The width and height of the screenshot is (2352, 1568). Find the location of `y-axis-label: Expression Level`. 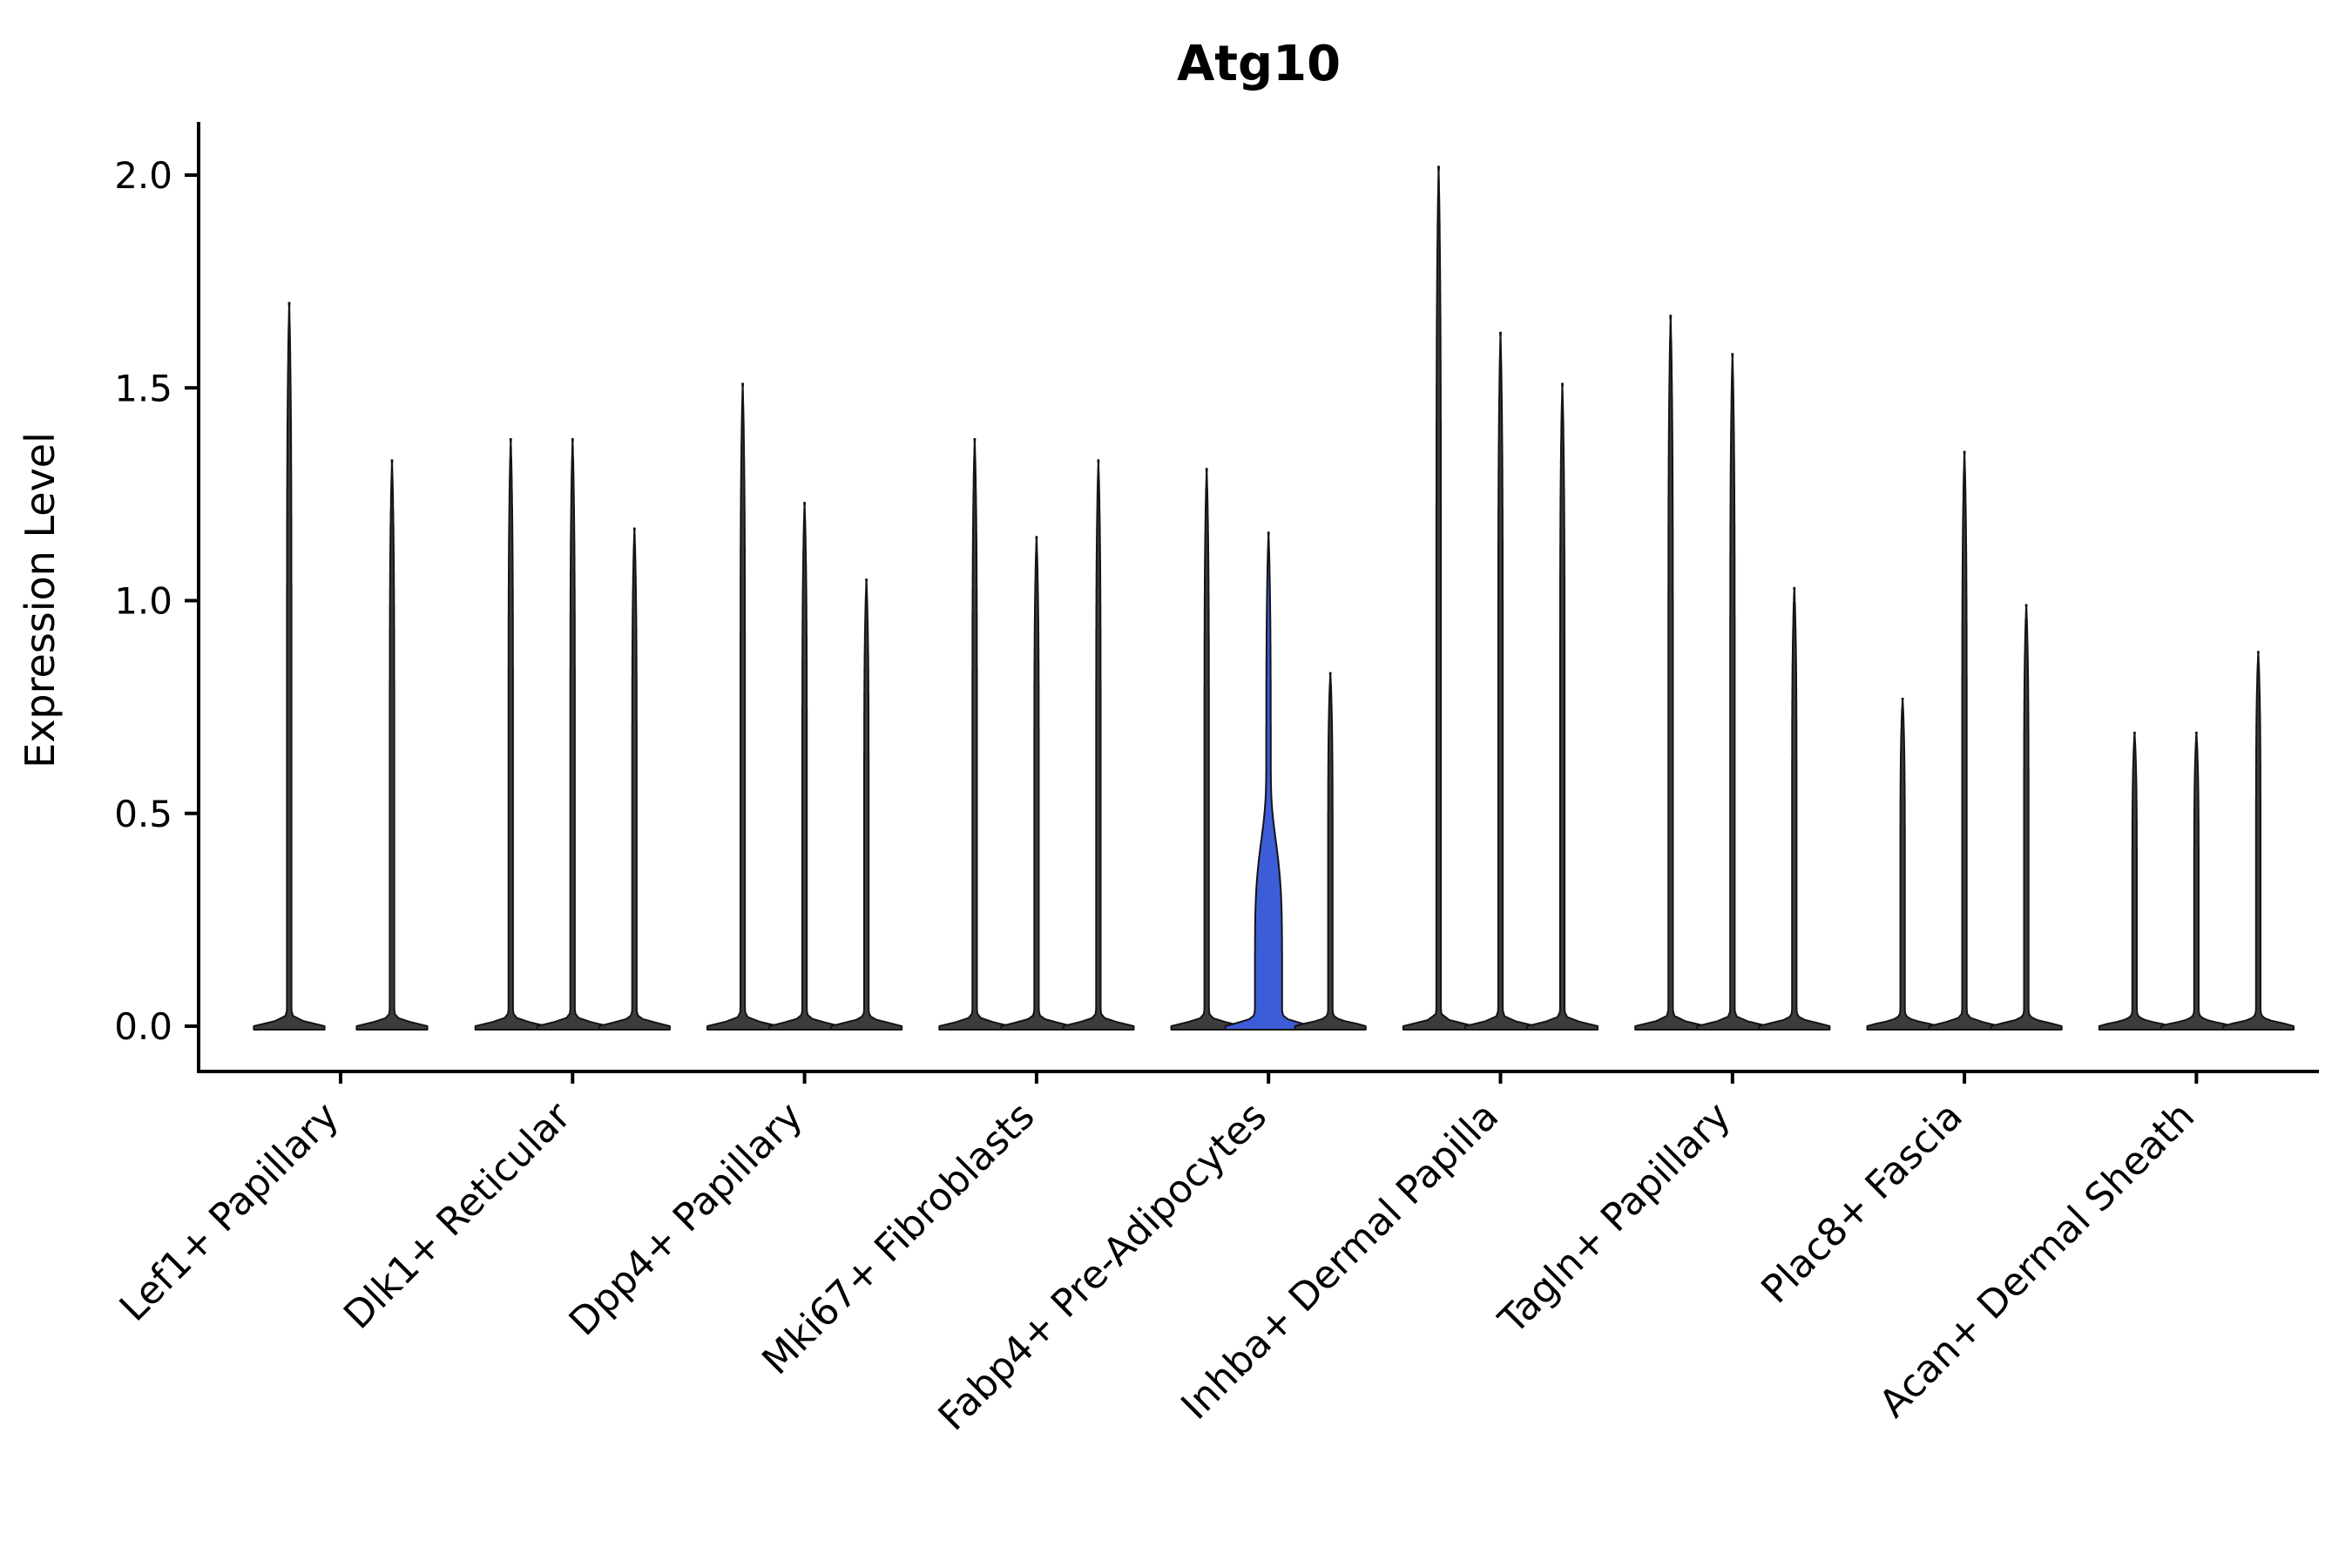

y-axis-label: Expression Level is located at coordinates (40, 600).